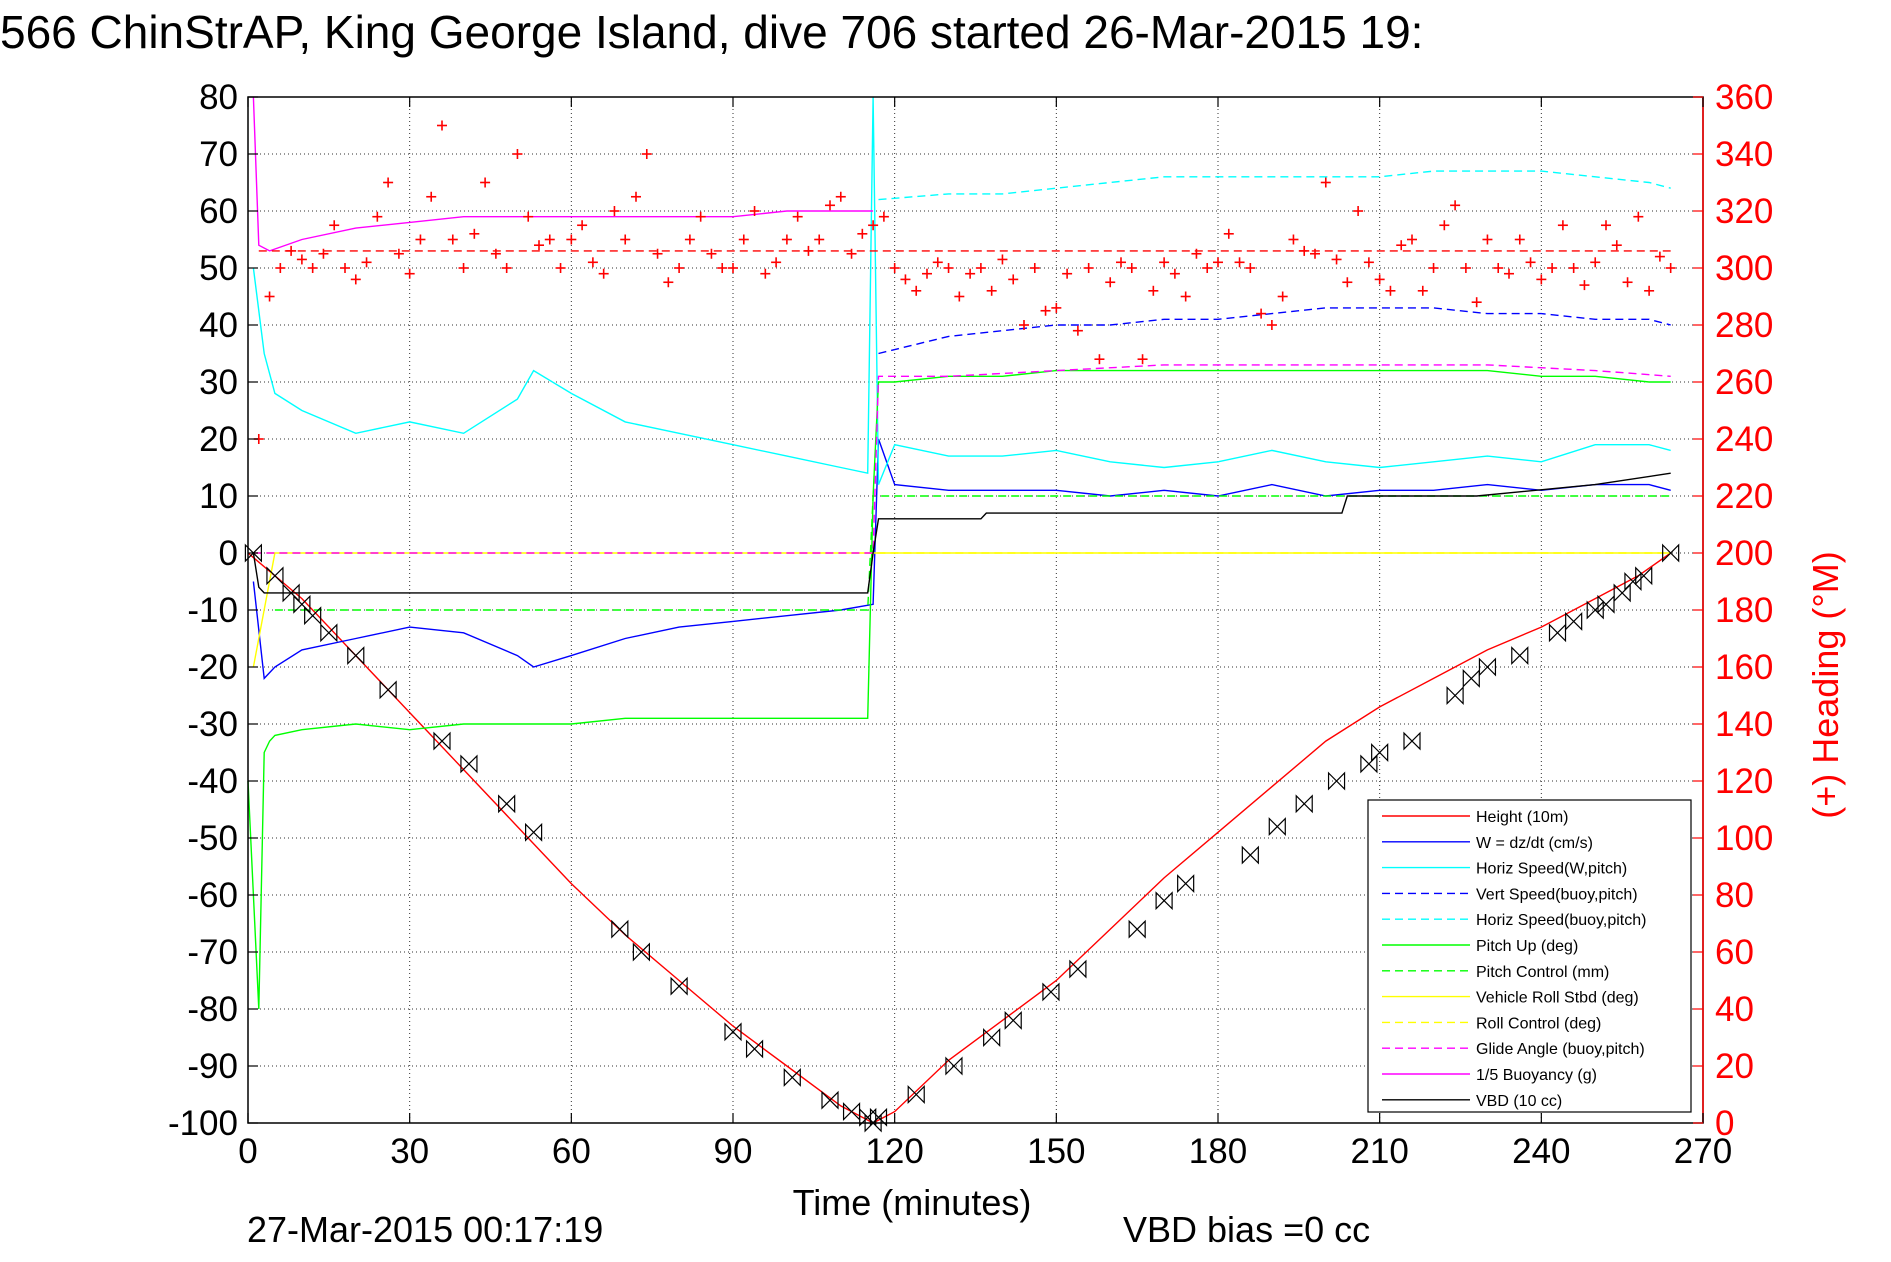 This screenshot has width=1891, height=1262. Describe the element at coordinates (228, 553) in the screenshot. I see `y-tick-label: 0` at that location.